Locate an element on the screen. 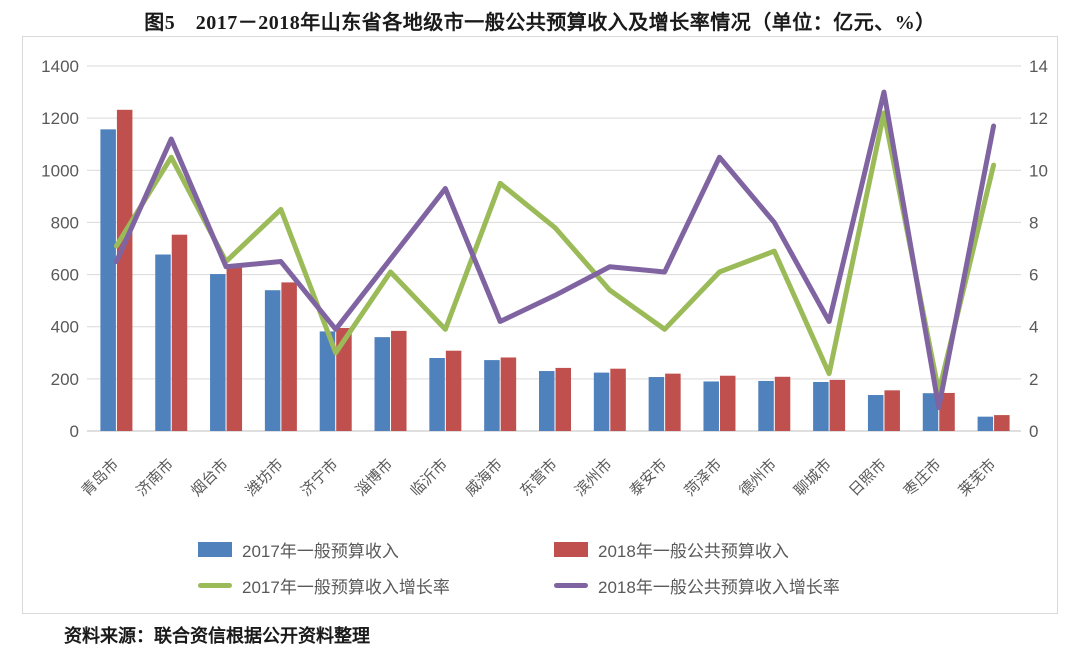 This screenshot has width=1080, height=650. y-axis-tick-left: 600 is located at coordinates (65, 275).